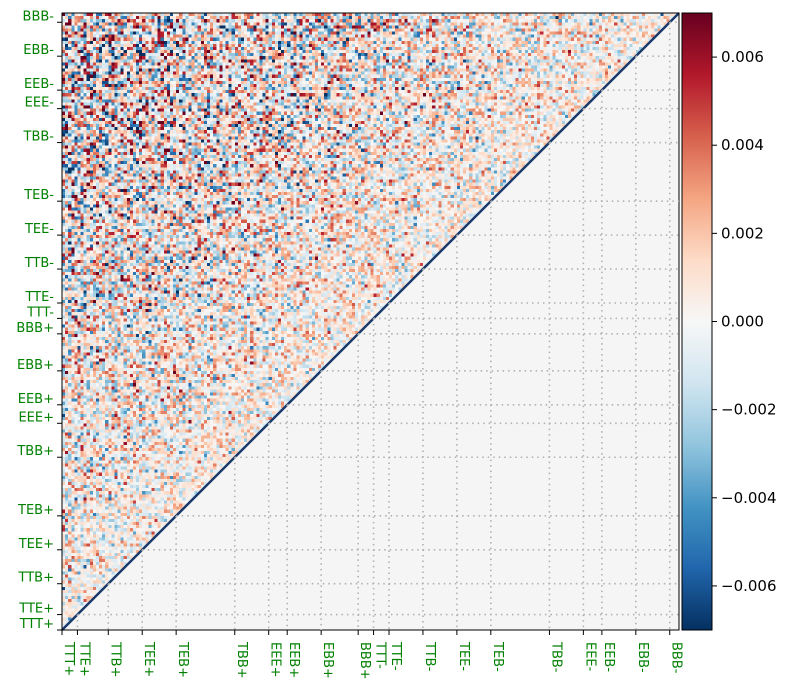  I want to click on x-tick-label: EEB-, so click(608, 657).